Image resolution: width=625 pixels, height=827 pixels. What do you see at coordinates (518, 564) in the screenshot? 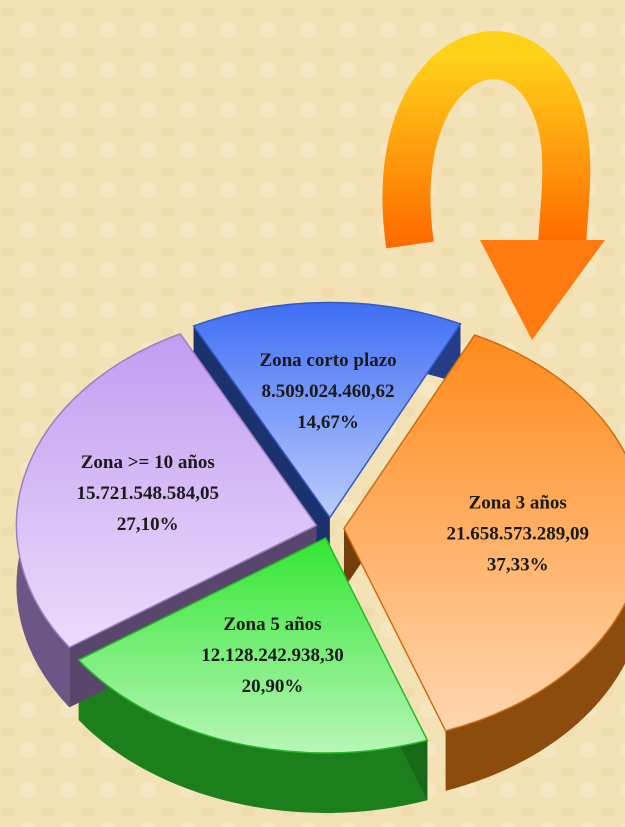
I see `slice-percent: 37,33%` at bounding box center [518, 564].